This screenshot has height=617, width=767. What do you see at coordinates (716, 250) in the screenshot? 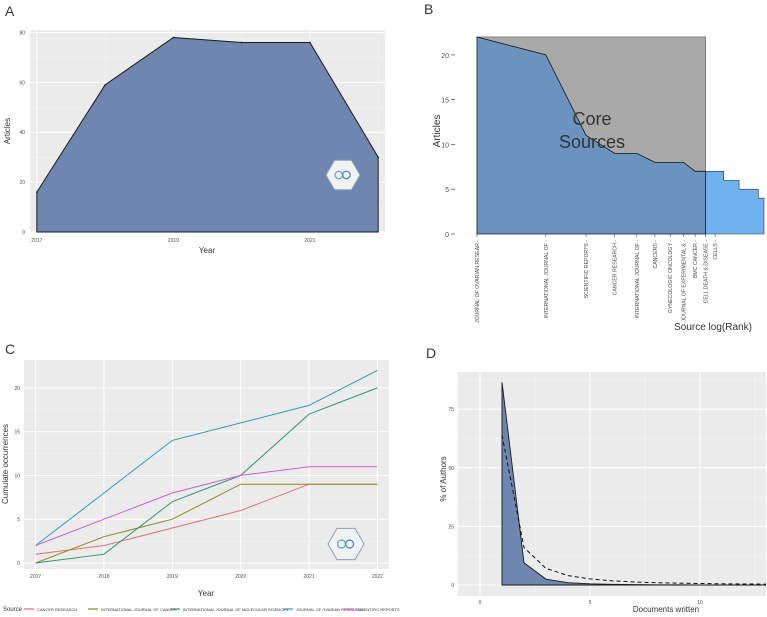
I see `source-tick-label: CELLS -` at bounding box center [716, 250].